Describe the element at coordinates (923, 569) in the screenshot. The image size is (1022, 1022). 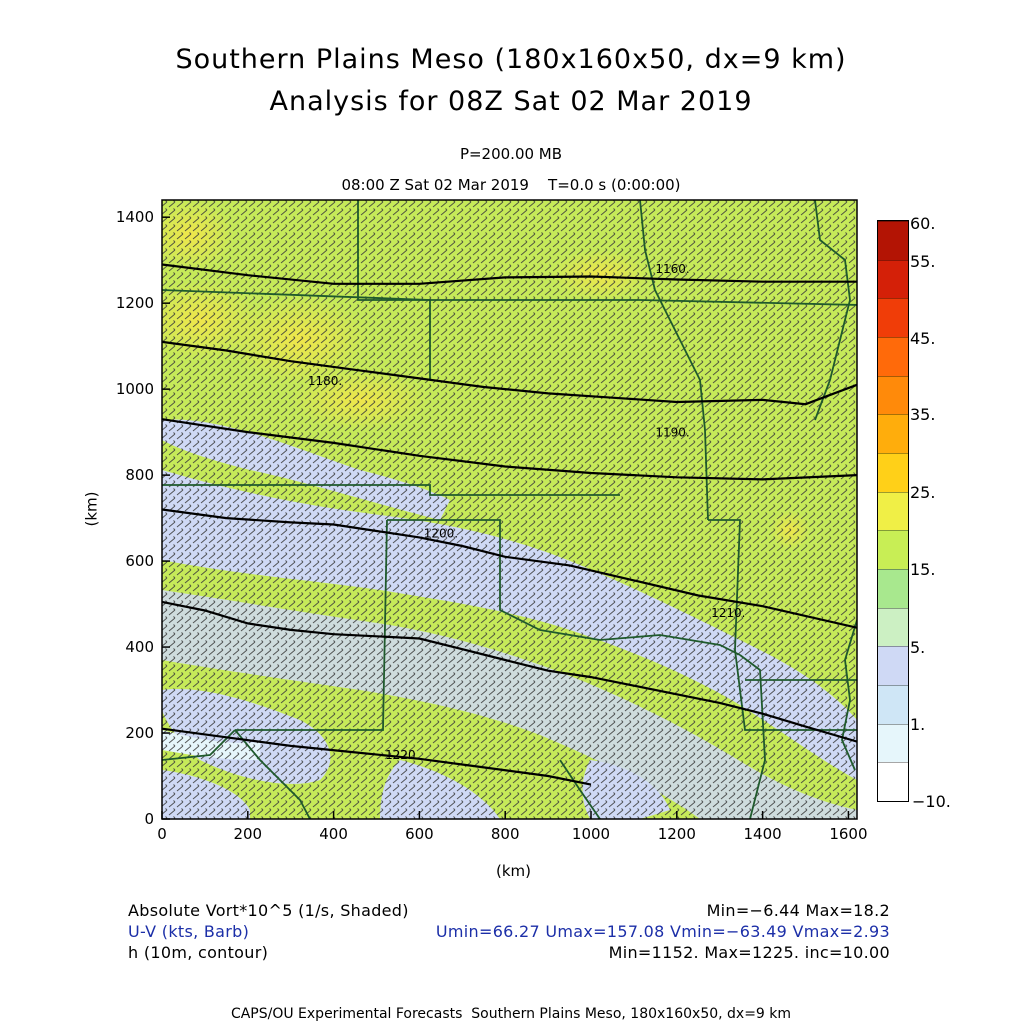
I see `colorbar-label: 15.` at that location.